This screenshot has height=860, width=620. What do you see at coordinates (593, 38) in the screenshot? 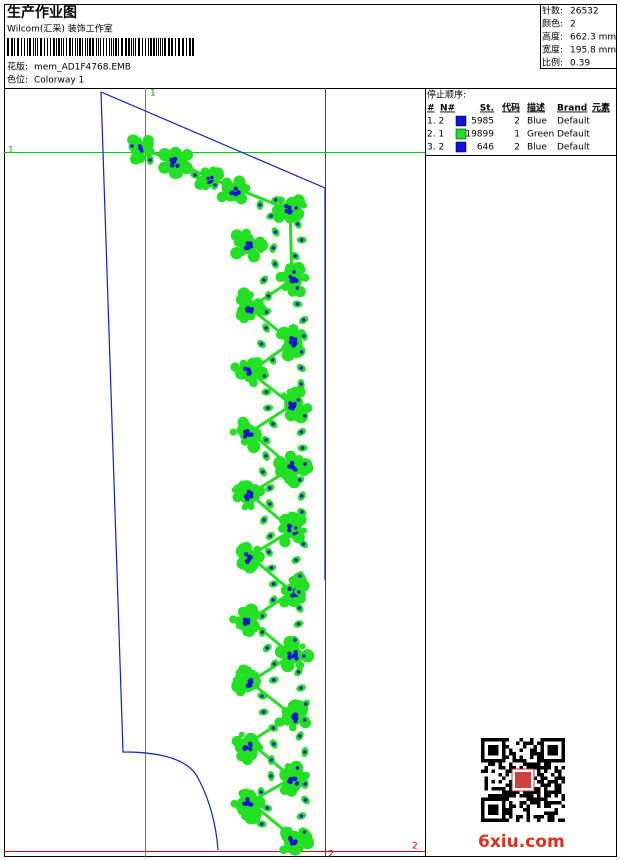
I see `info-value: 662.3 mm` at bounding box center [593, 38].